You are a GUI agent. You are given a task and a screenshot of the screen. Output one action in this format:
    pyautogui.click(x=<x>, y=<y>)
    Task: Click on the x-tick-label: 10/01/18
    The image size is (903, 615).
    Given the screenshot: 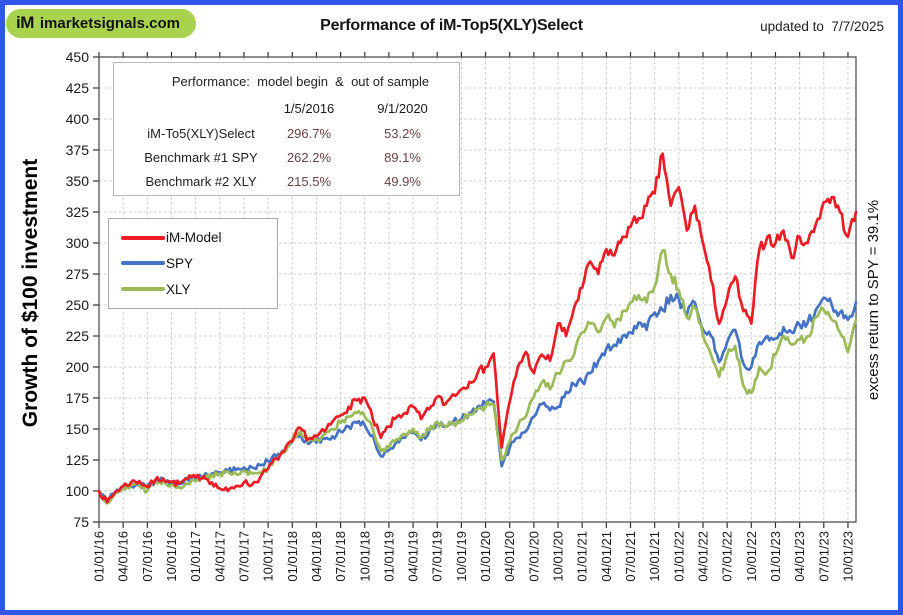 What is the action you would take?
    pyautogui.click(x=364, y=556)
    